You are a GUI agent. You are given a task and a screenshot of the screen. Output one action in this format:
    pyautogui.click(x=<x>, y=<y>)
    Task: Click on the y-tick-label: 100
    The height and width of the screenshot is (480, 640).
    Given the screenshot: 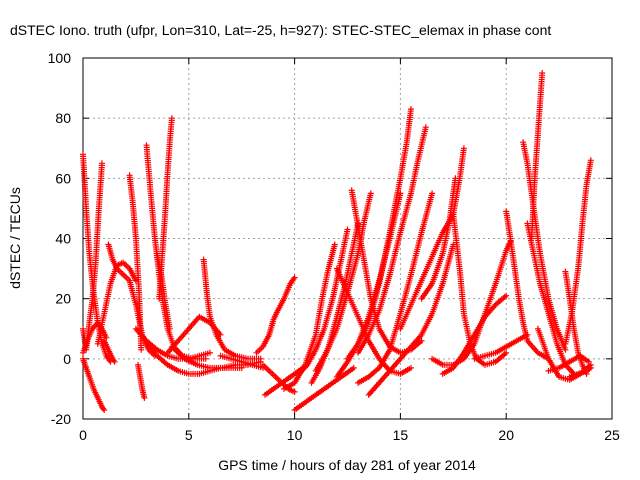 What is the action you would take?
    pyautogui.click(x=60, y=58)
    